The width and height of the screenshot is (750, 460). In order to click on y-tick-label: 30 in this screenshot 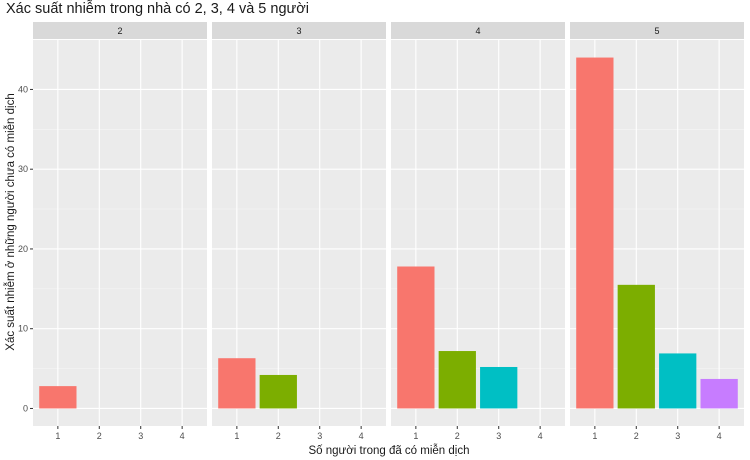, I will do `click(23, 169)`.